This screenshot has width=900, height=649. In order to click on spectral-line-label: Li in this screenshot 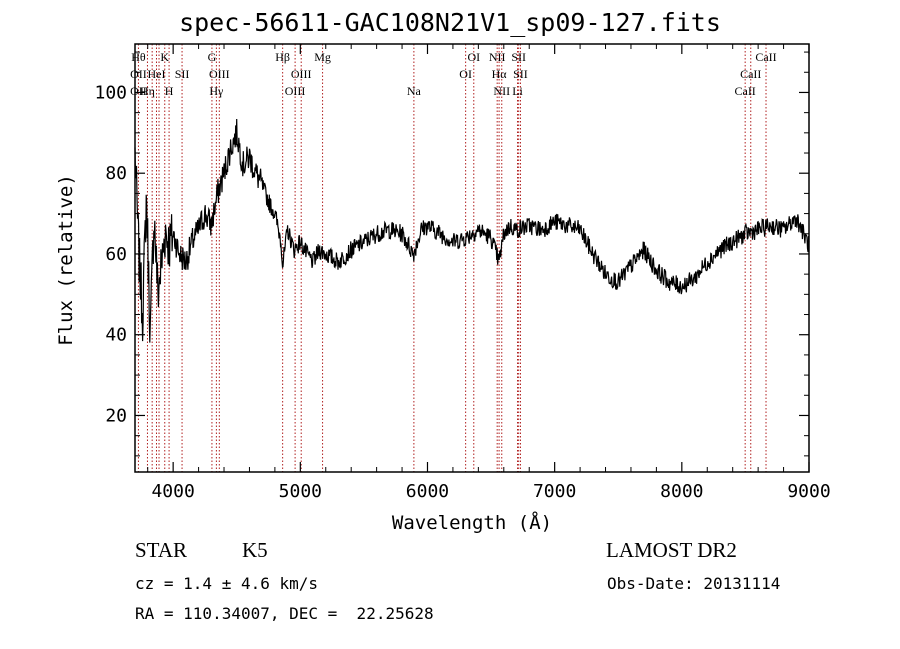, I will do `click(517, 91)`.